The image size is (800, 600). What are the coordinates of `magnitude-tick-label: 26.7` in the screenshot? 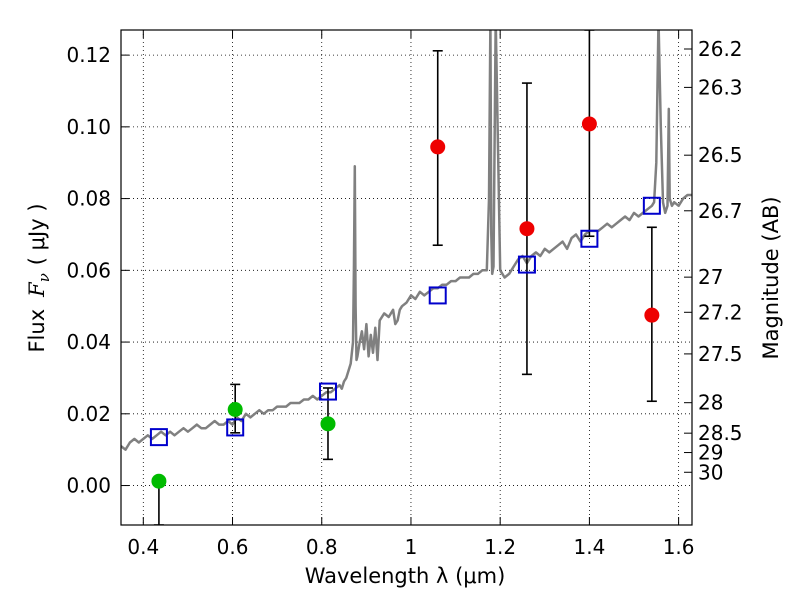 It's located at (720, 211).